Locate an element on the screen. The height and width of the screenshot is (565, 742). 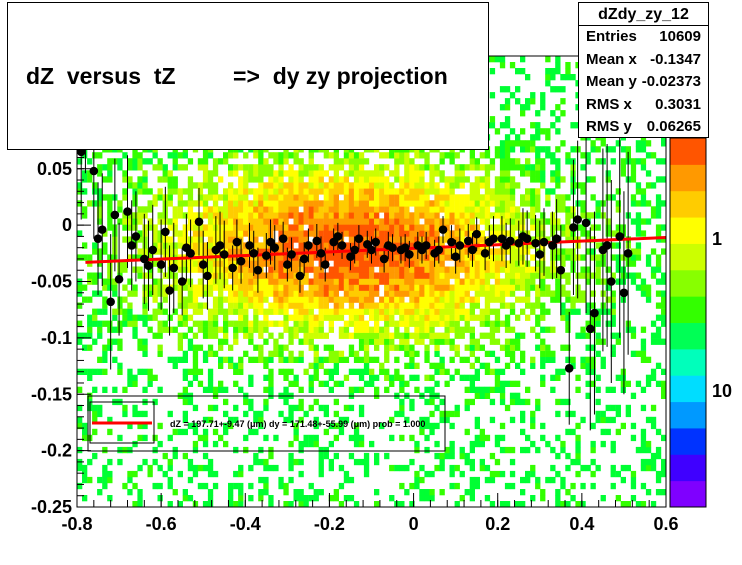
x-tick-label: -0.4 is located at coordinates (245, 524).